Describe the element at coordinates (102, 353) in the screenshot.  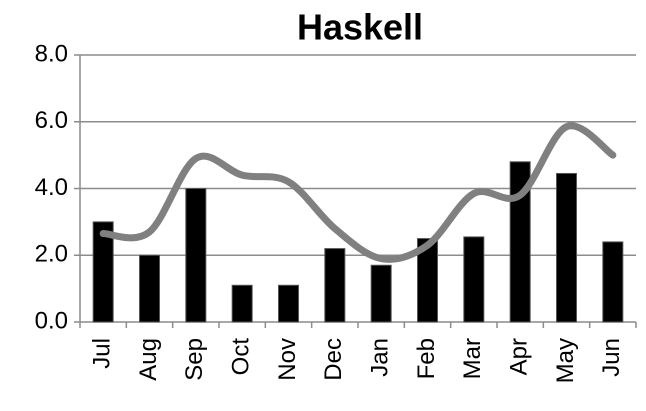
I see `x-tick-label: Jul` at that location.